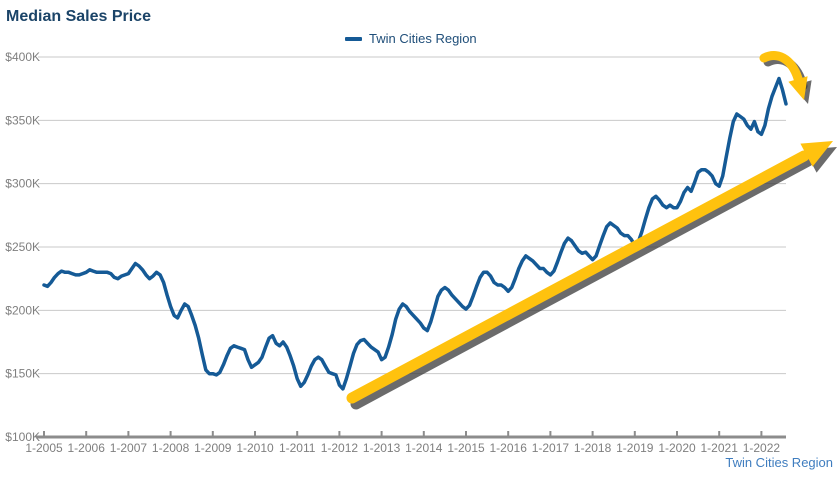 This screenshot has width=839, height=477. I want to click on x-axis-label: 1-2014, so click(424, 448).